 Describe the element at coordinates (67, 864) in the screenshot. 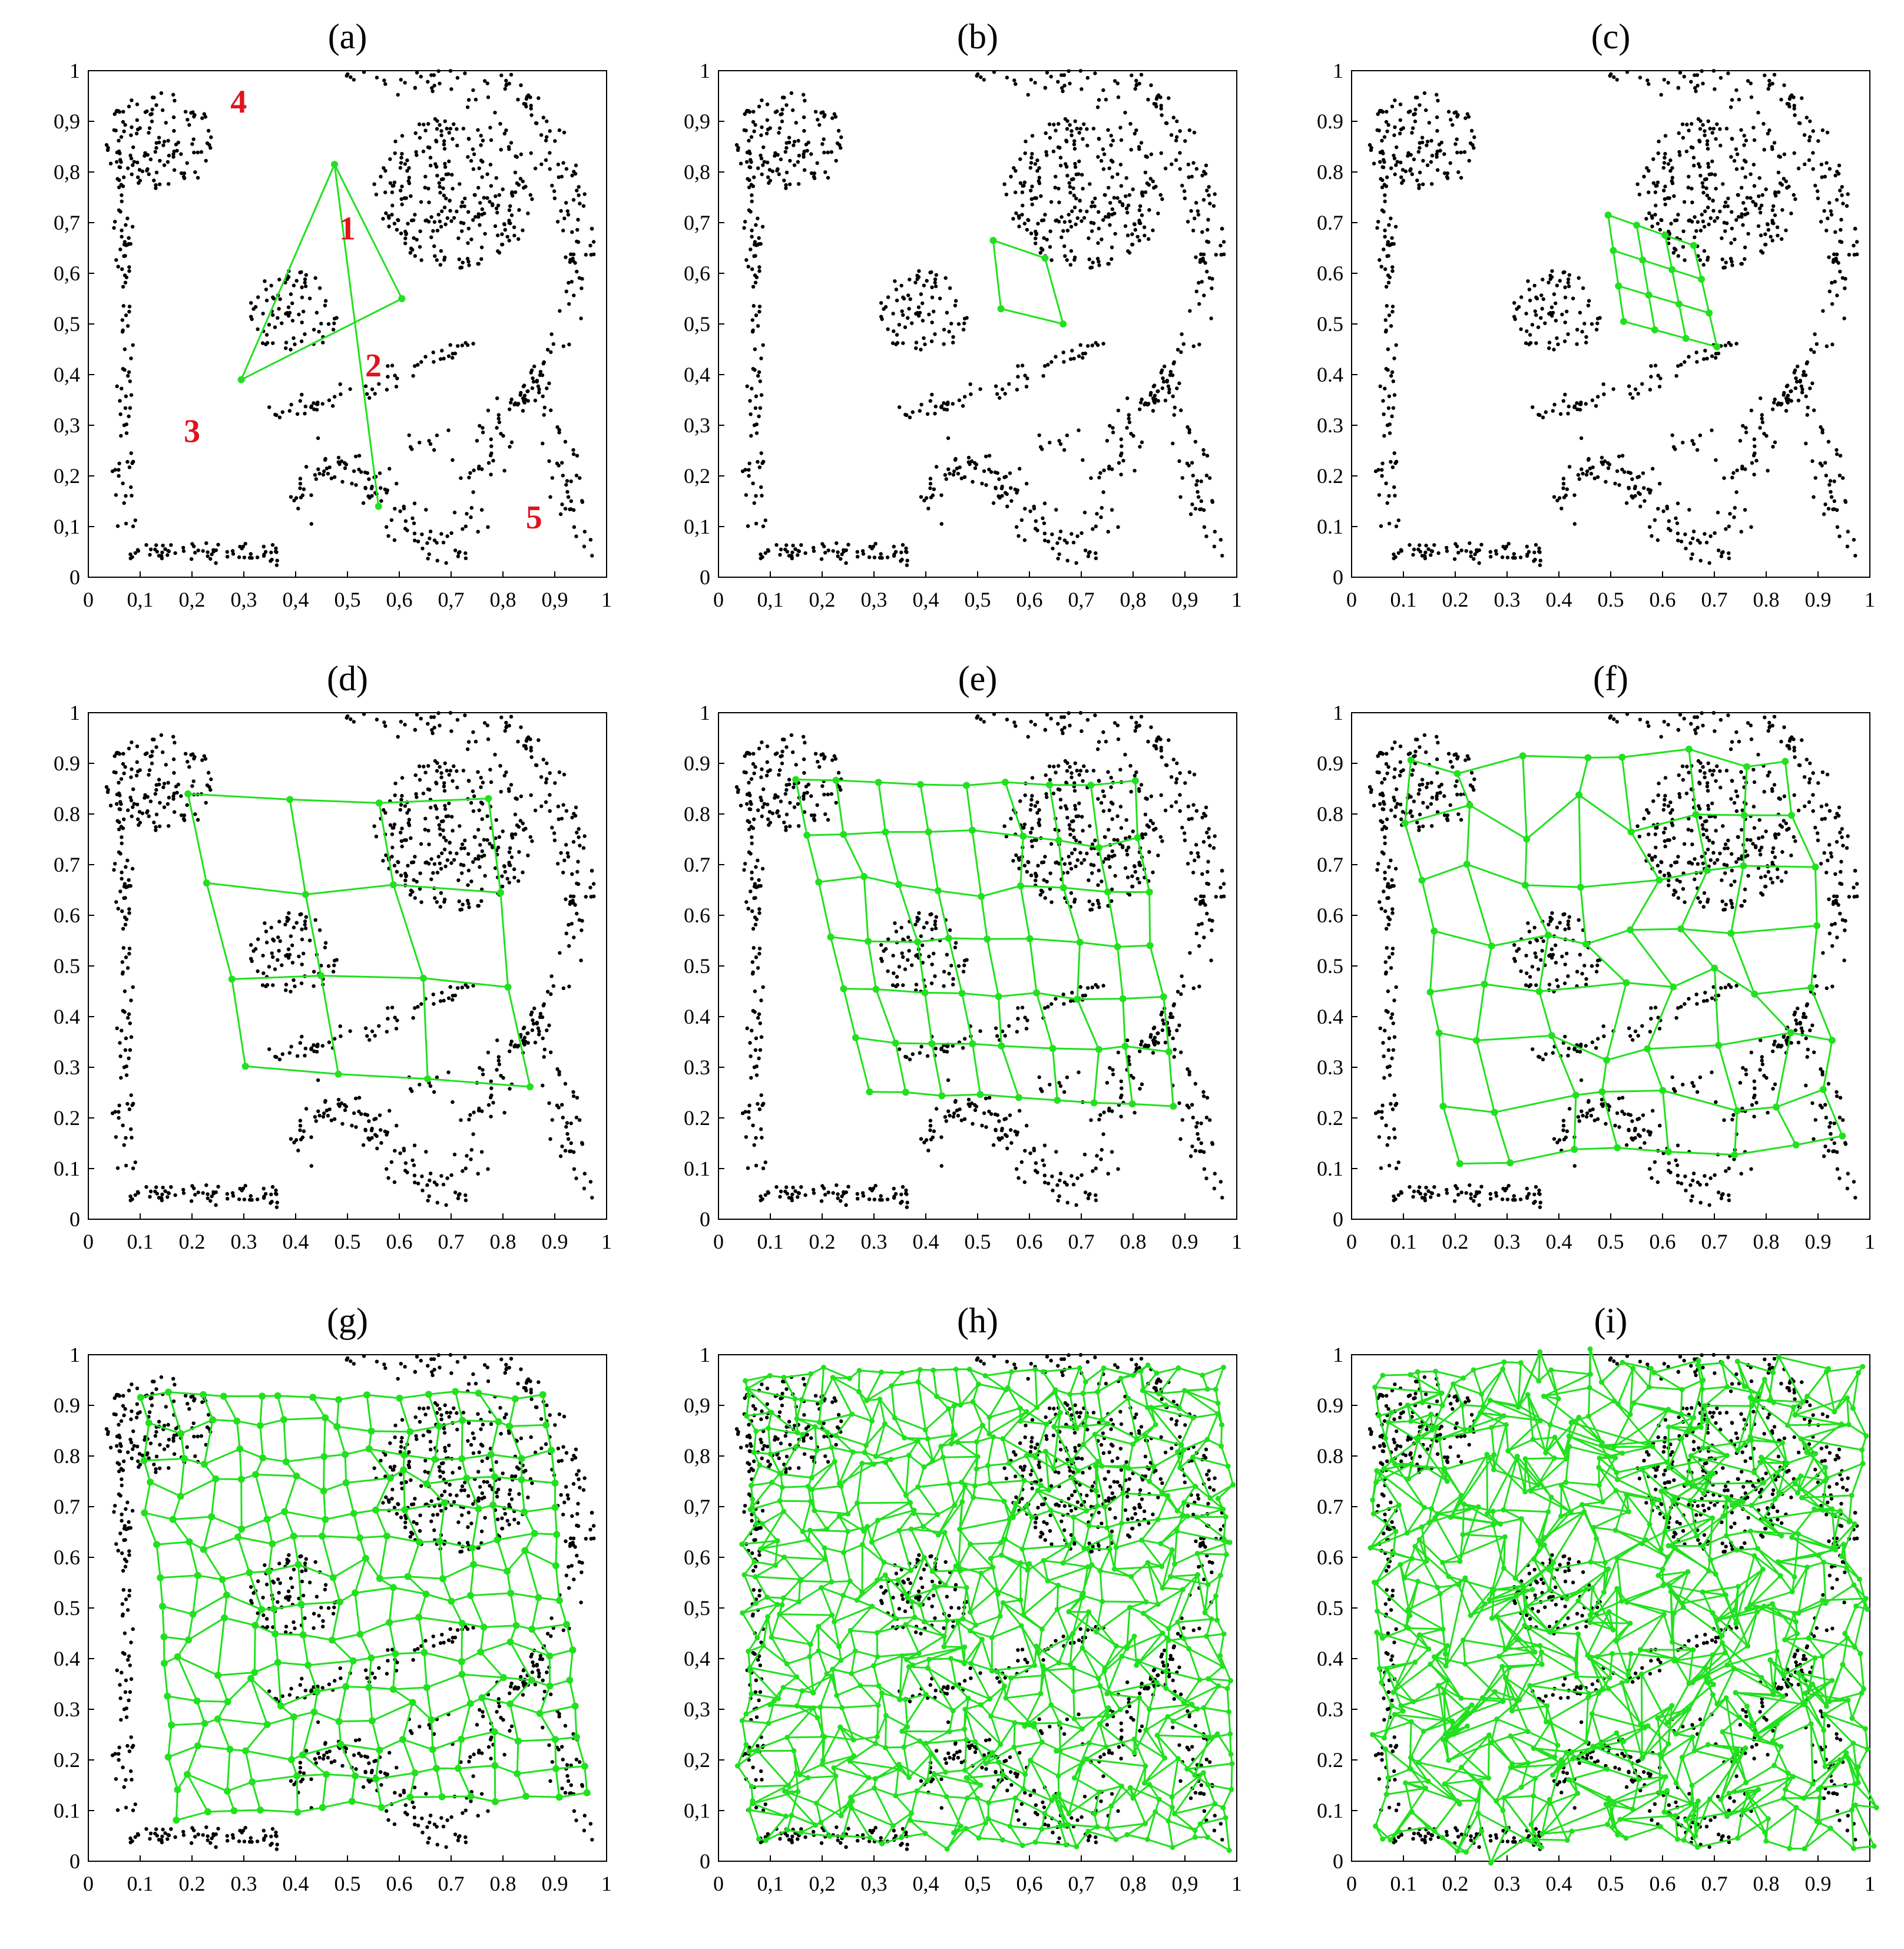

I see `y-tick-label: 0.7` at that location.